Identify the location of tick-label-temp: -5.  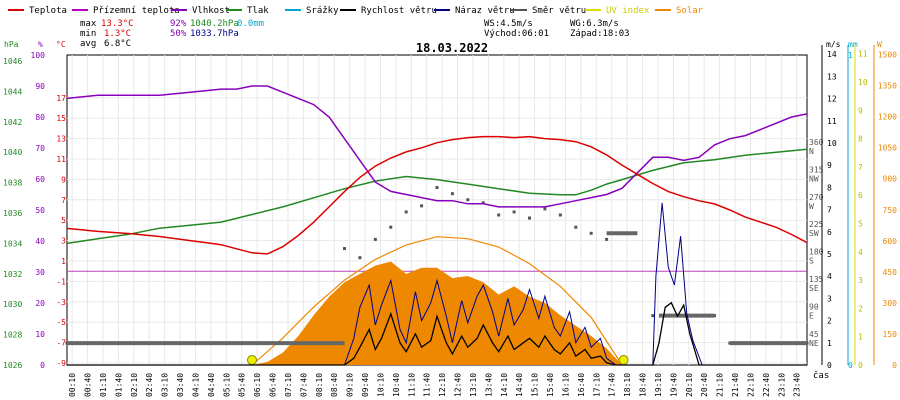
(61, 322).